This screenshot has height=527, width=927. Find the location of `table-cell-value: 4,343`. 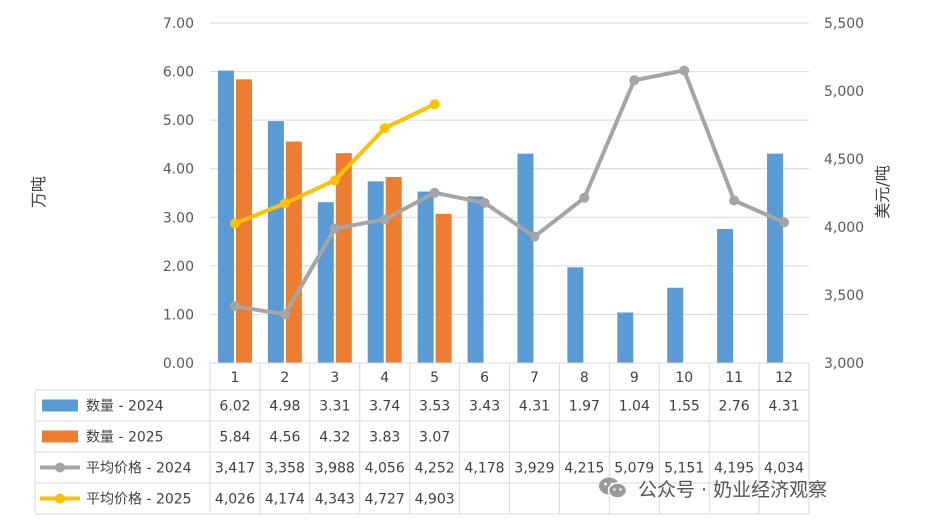

table-cell-value: 4,343 is located at coordinates (335, 500).